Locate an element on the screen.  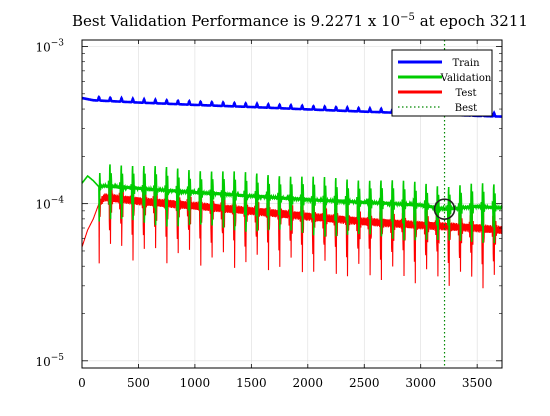
x-tick-label: 2500 is located at coordinates (364, 383).